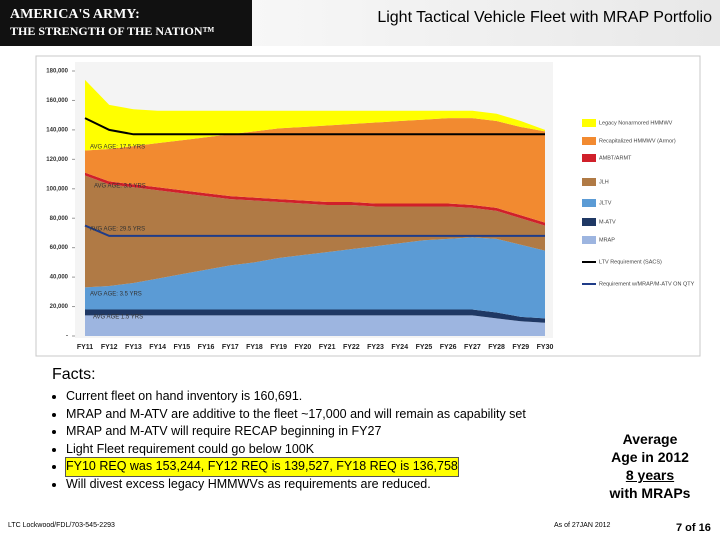 Image resolution: width=720 pixels, height=540 pixels. I want to click on callout-line: Age in 2012, so click(650, 457).